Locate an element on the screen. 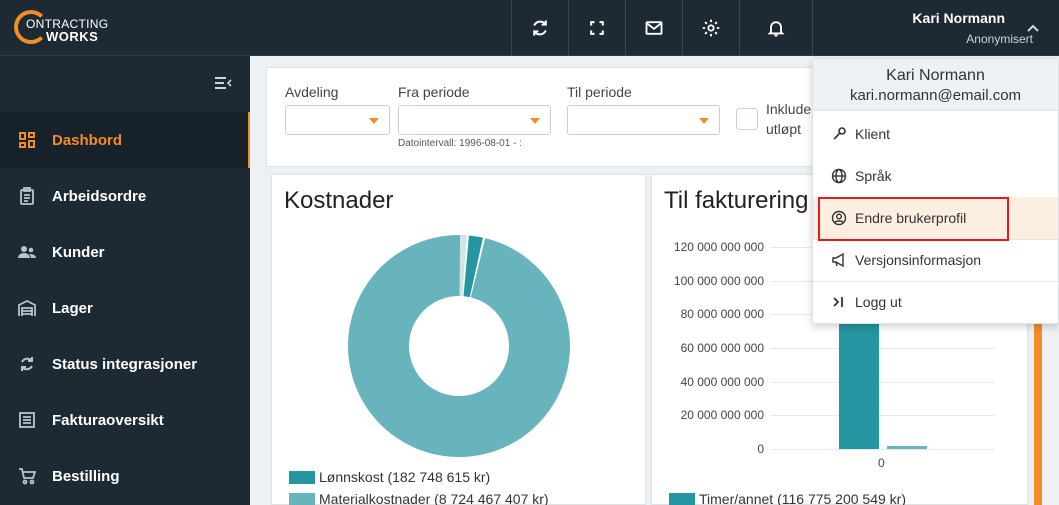 The image size is (1059, 505). warehouse-icon is located at coordinates (27, 307).